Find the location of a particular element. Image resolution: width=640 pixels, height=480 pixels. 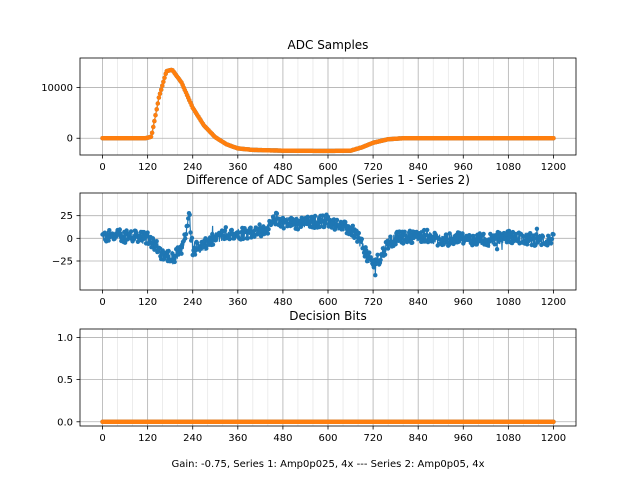

x-tick-label: 240 is located at coordinates (192, 438).